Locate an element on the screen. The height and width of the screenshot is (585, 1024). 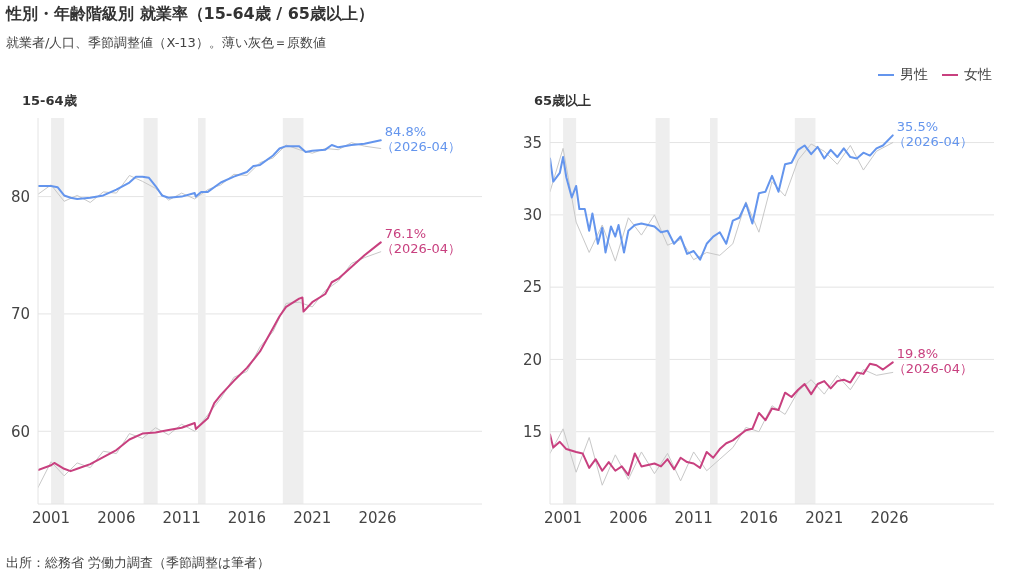
y-tick-label: 20 is located at coordinates (532, 359).